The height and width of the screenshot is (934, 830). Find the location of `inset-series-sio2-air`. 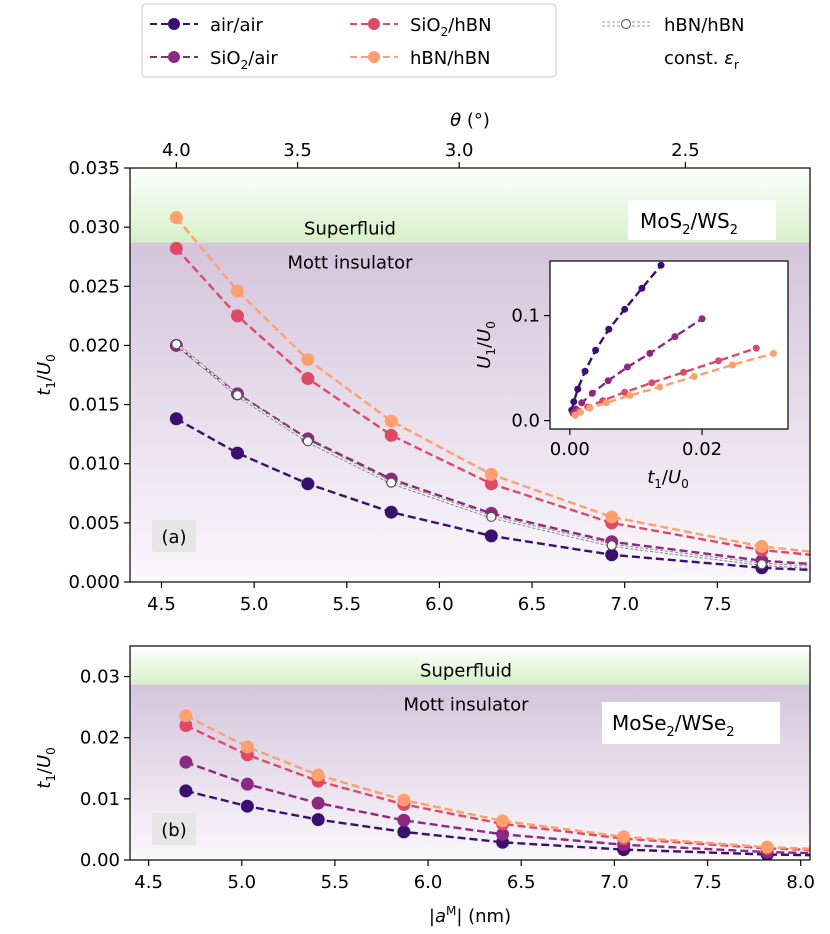

inset-series-sio2-air is located at coordinates (637, 366).